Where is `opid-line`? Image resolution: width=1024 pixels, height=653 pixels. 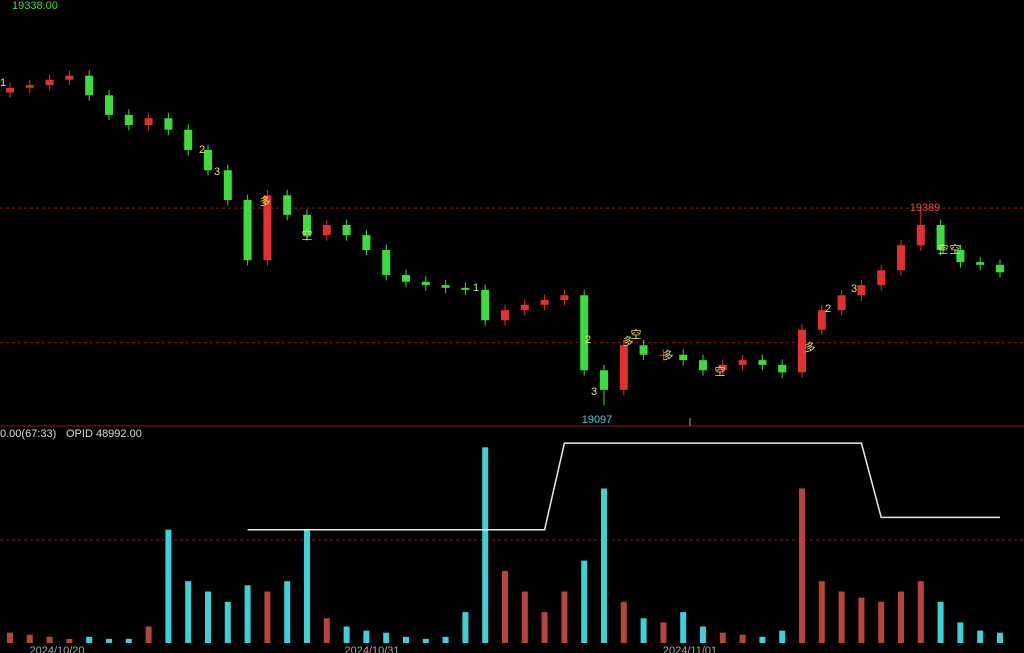
opid-line is located at coordinates (623, 486).